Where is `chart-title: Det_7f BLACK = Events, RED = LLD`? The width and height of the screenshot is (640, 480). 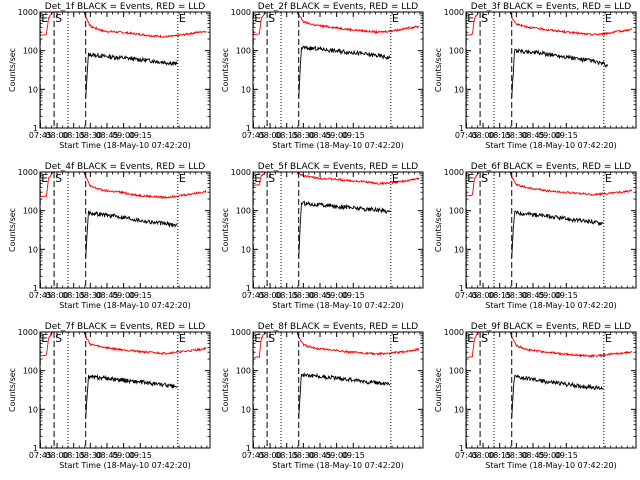 chart-title: Det_7f BLACK = Events, RED = LLD is located at coordinates (125, 327).